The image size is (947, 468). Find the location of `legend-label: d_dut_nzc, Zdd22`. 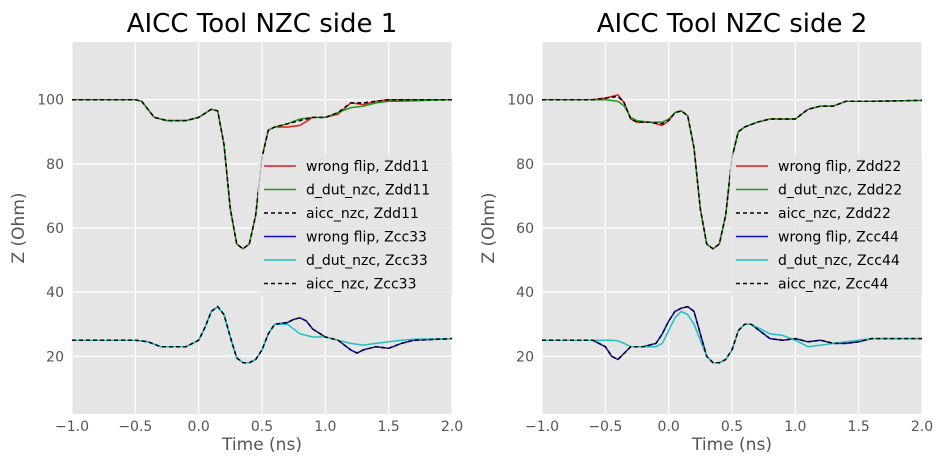

legend-label: d_dut_nzc, Zdd22 is located at coordinates (840, 191).